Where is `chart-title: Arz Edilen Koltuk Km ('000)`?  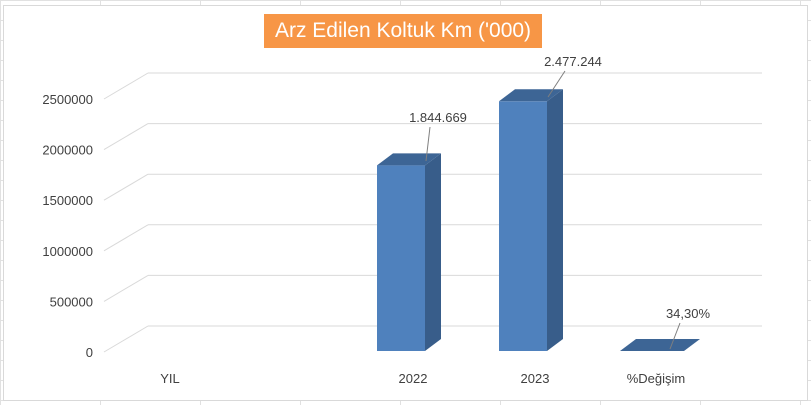 chart-title: Arz Edilen Koltuk Km ('000) is located at coordinates (403, 31).